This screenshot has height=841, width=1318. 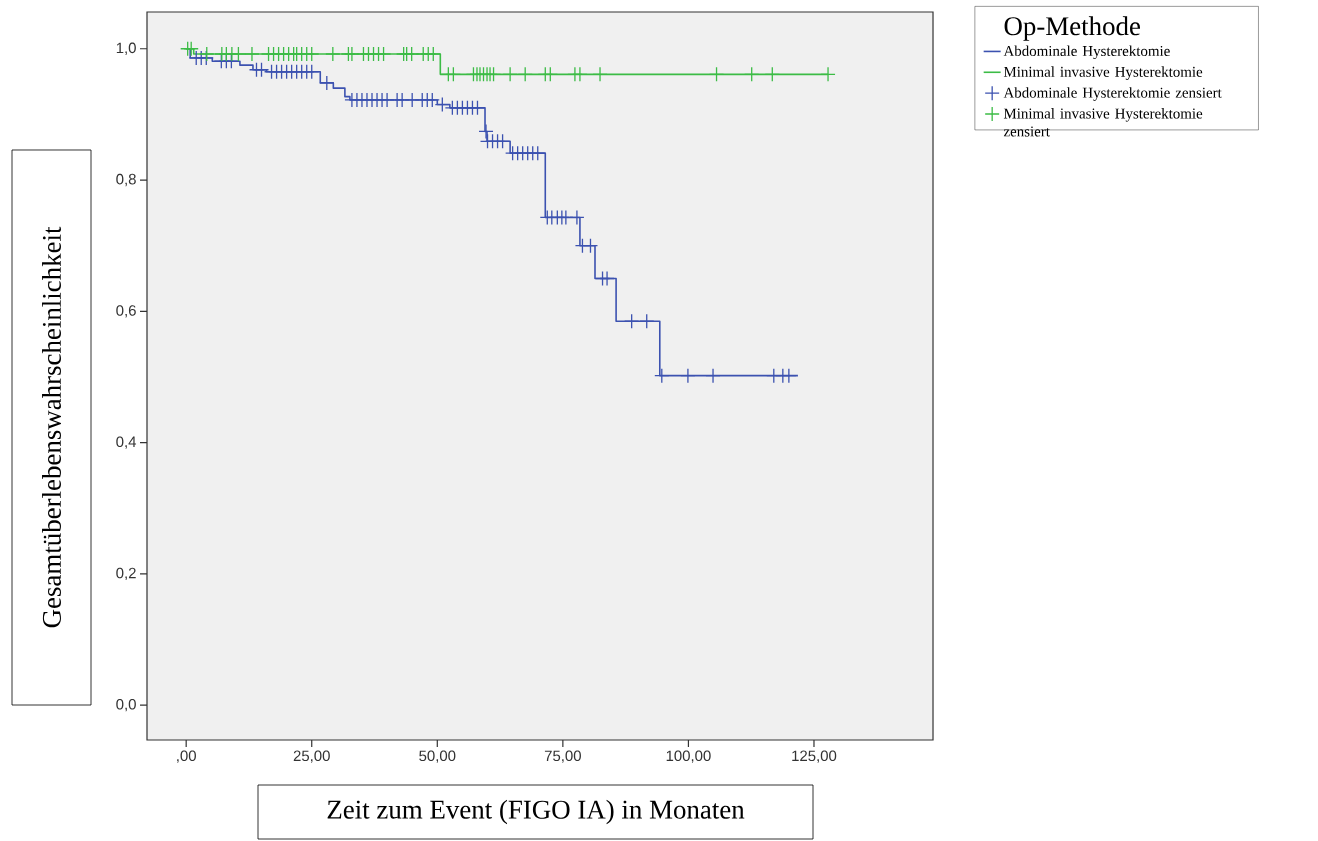 I want to click on x-tick-label: ,00, so click(x=186, y=756).